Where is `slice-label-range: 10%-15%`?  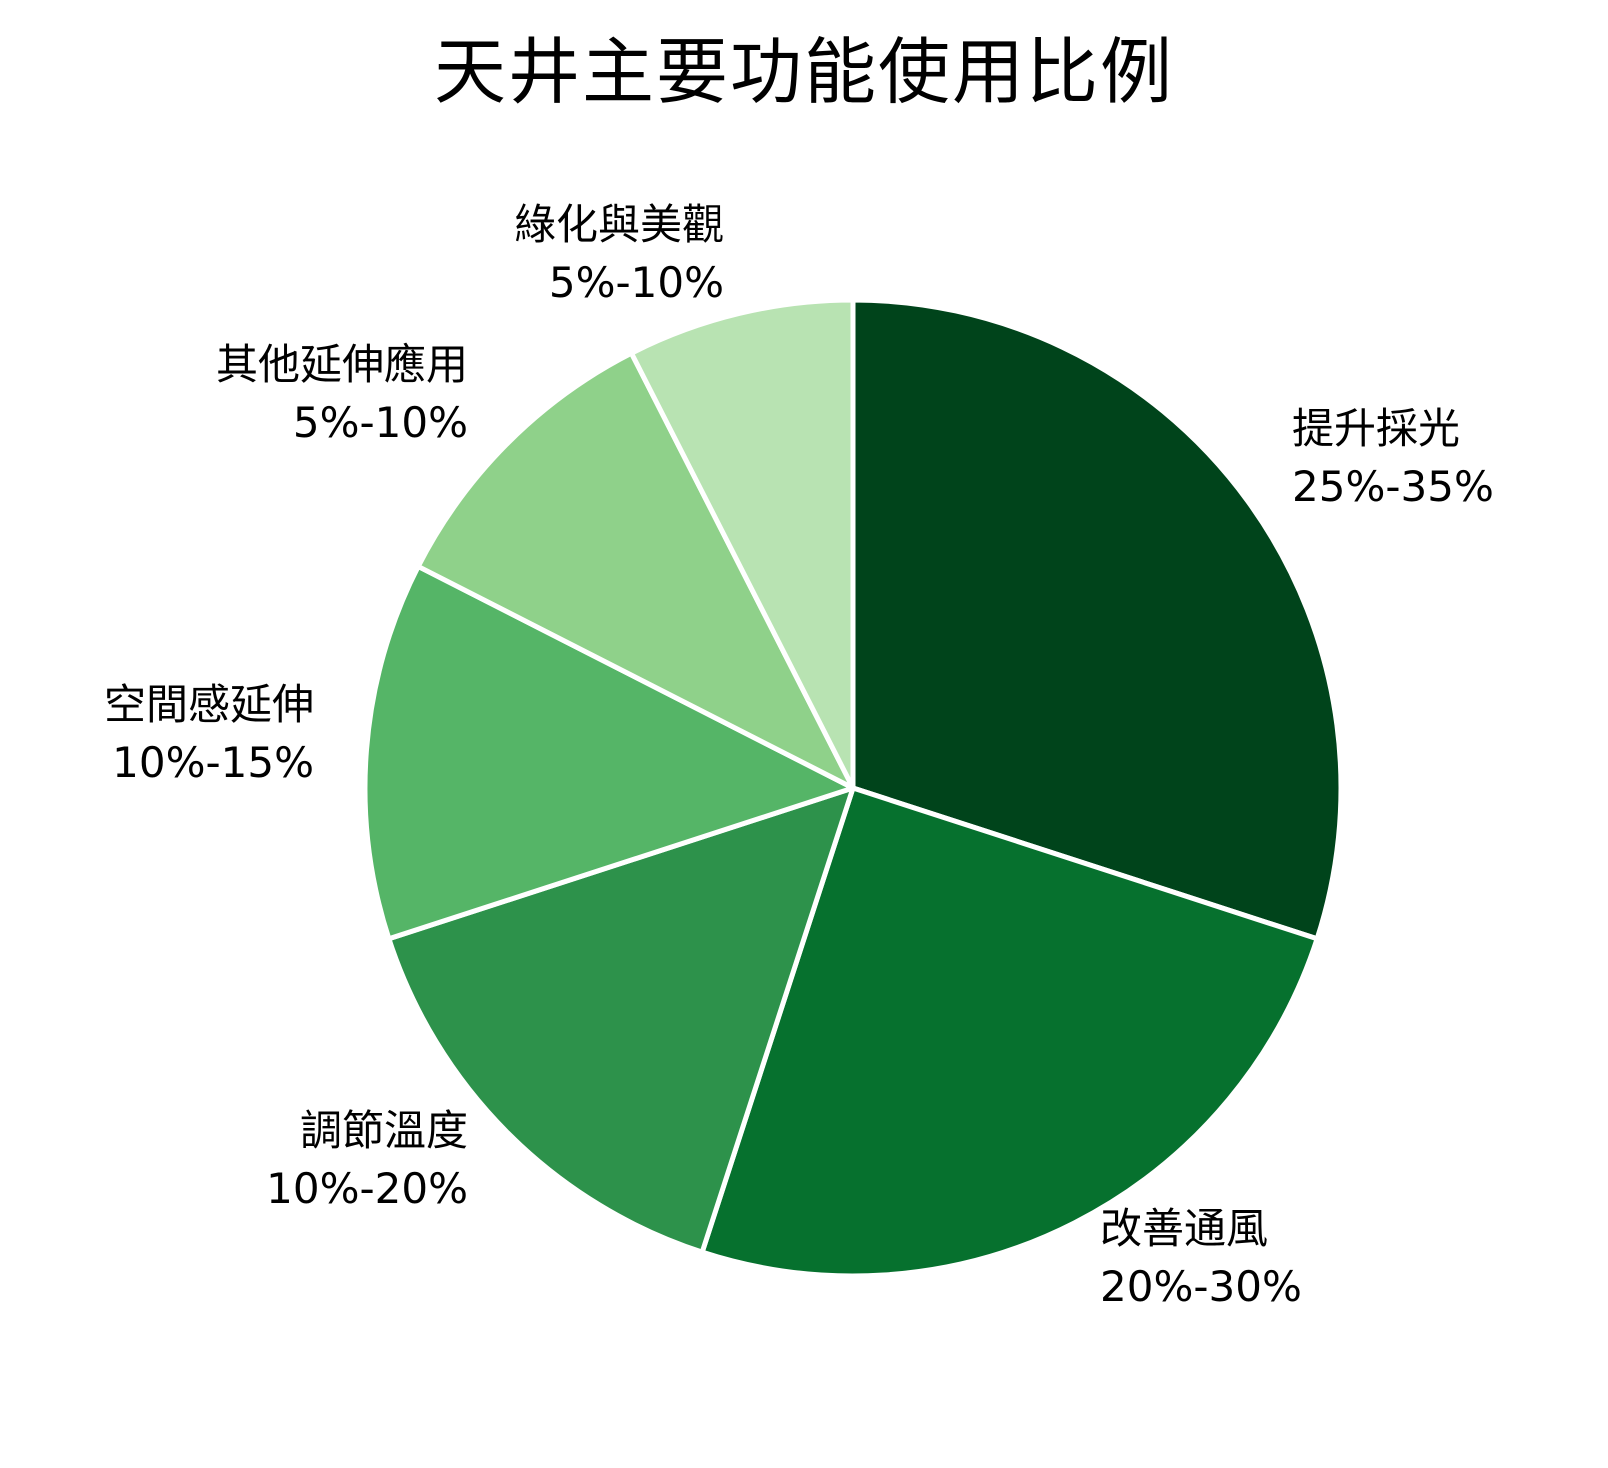
slice-label-range: 10%-15% is located at coordinates (213, 762).